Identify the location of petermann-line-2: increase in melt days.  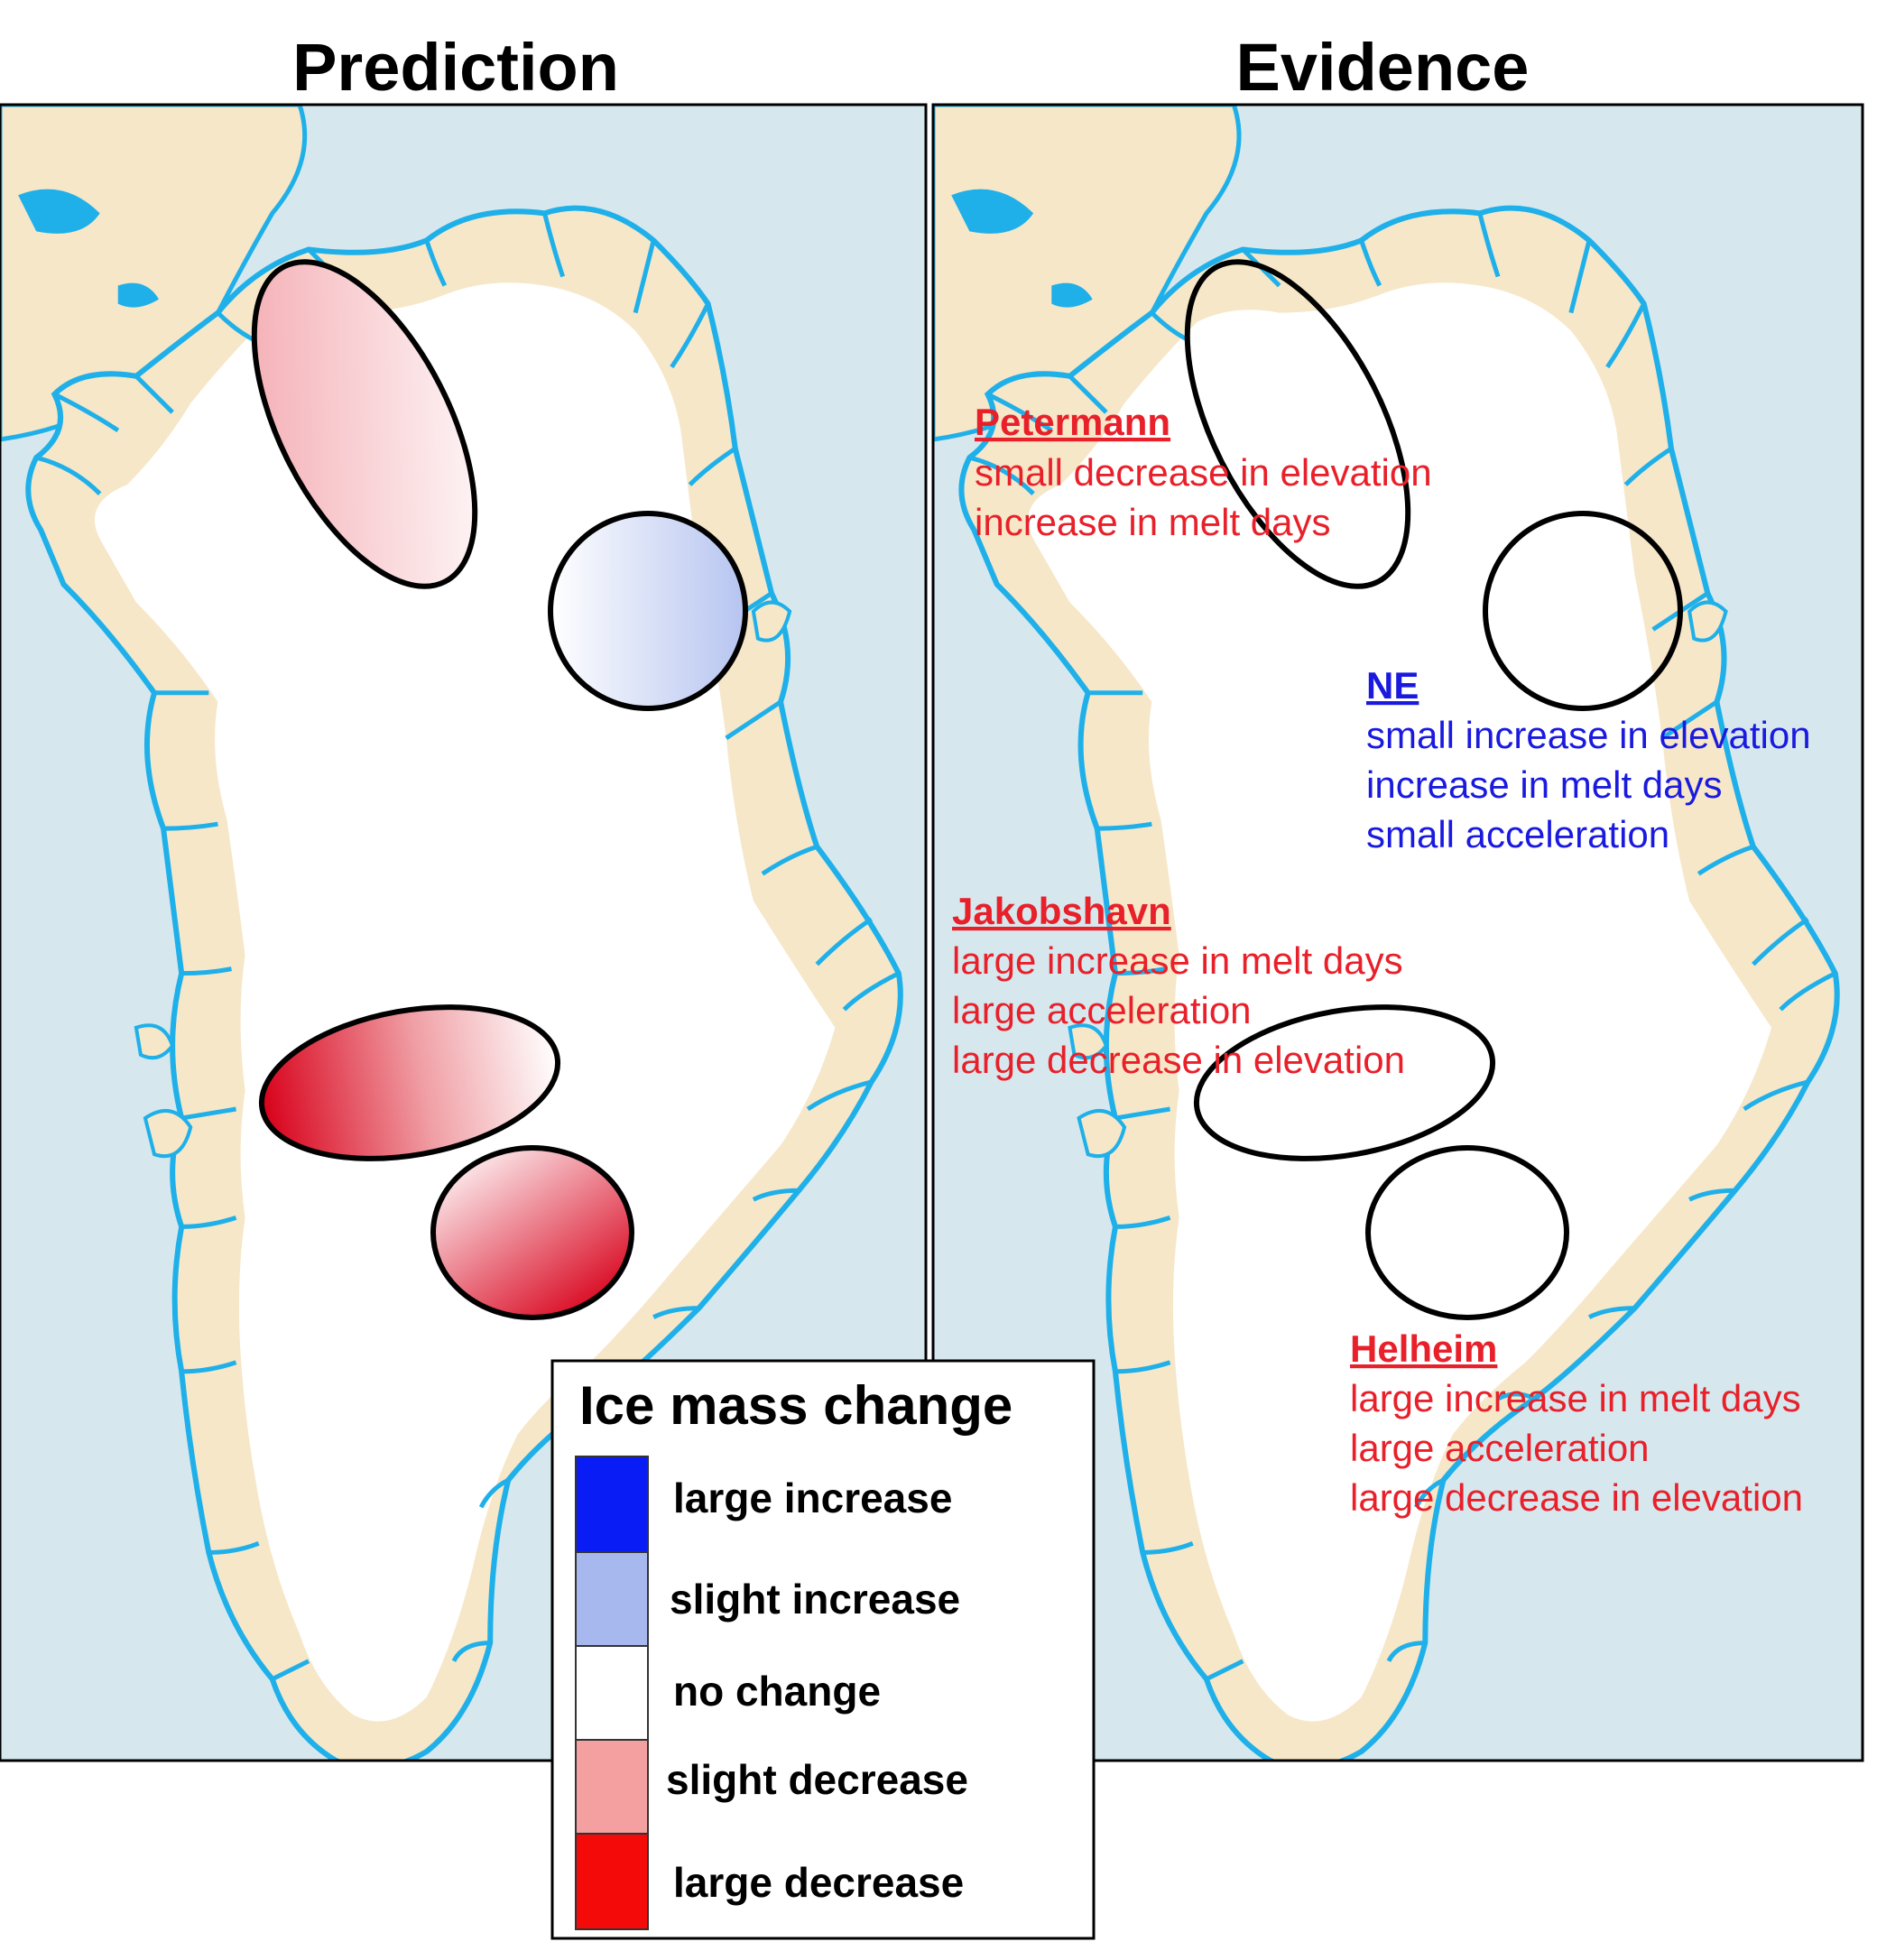
(1153, 522).